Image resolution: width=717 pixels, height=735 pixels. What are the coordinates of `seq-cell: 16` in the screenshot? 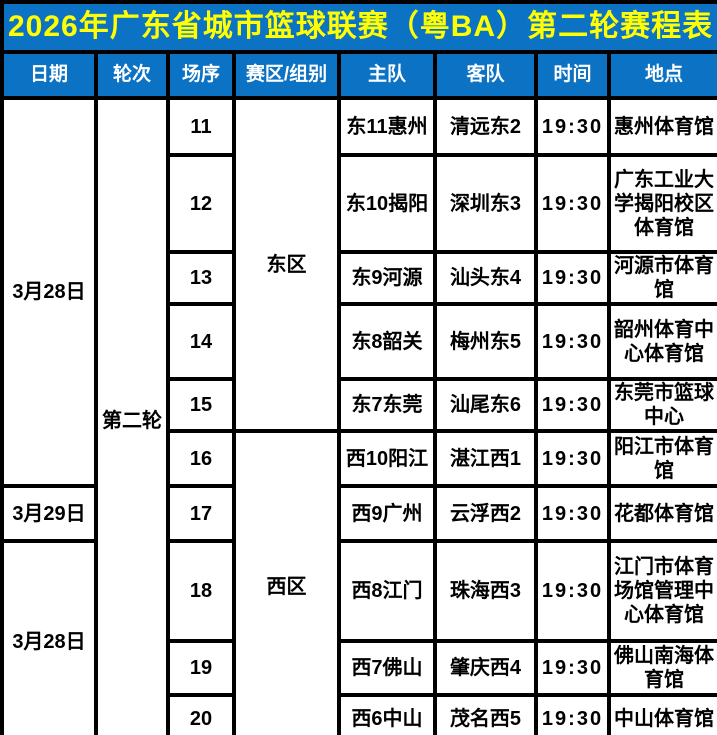 It's located at (201, 458).